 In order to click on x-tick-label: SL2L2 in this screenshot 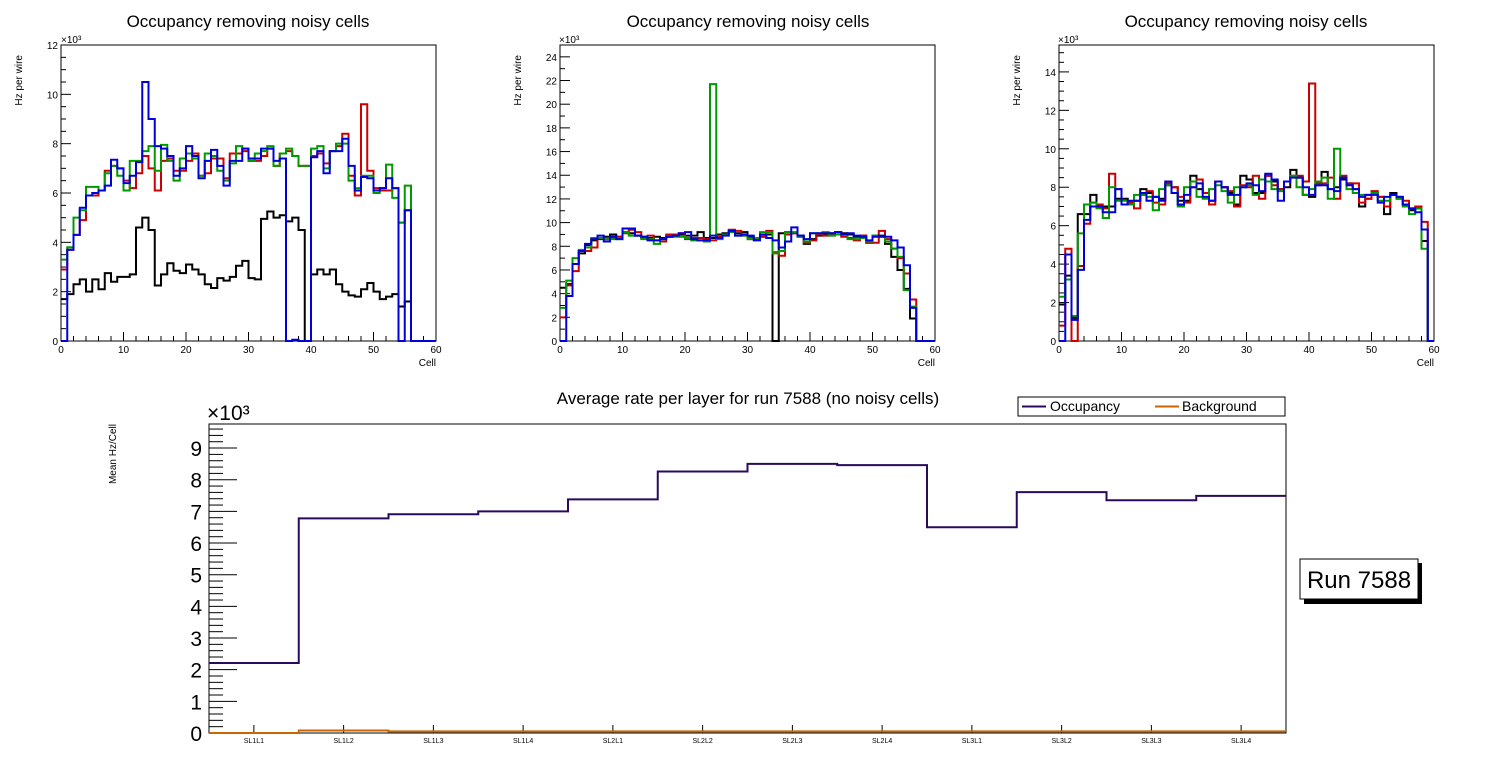, I will do `click(703, 741)`.